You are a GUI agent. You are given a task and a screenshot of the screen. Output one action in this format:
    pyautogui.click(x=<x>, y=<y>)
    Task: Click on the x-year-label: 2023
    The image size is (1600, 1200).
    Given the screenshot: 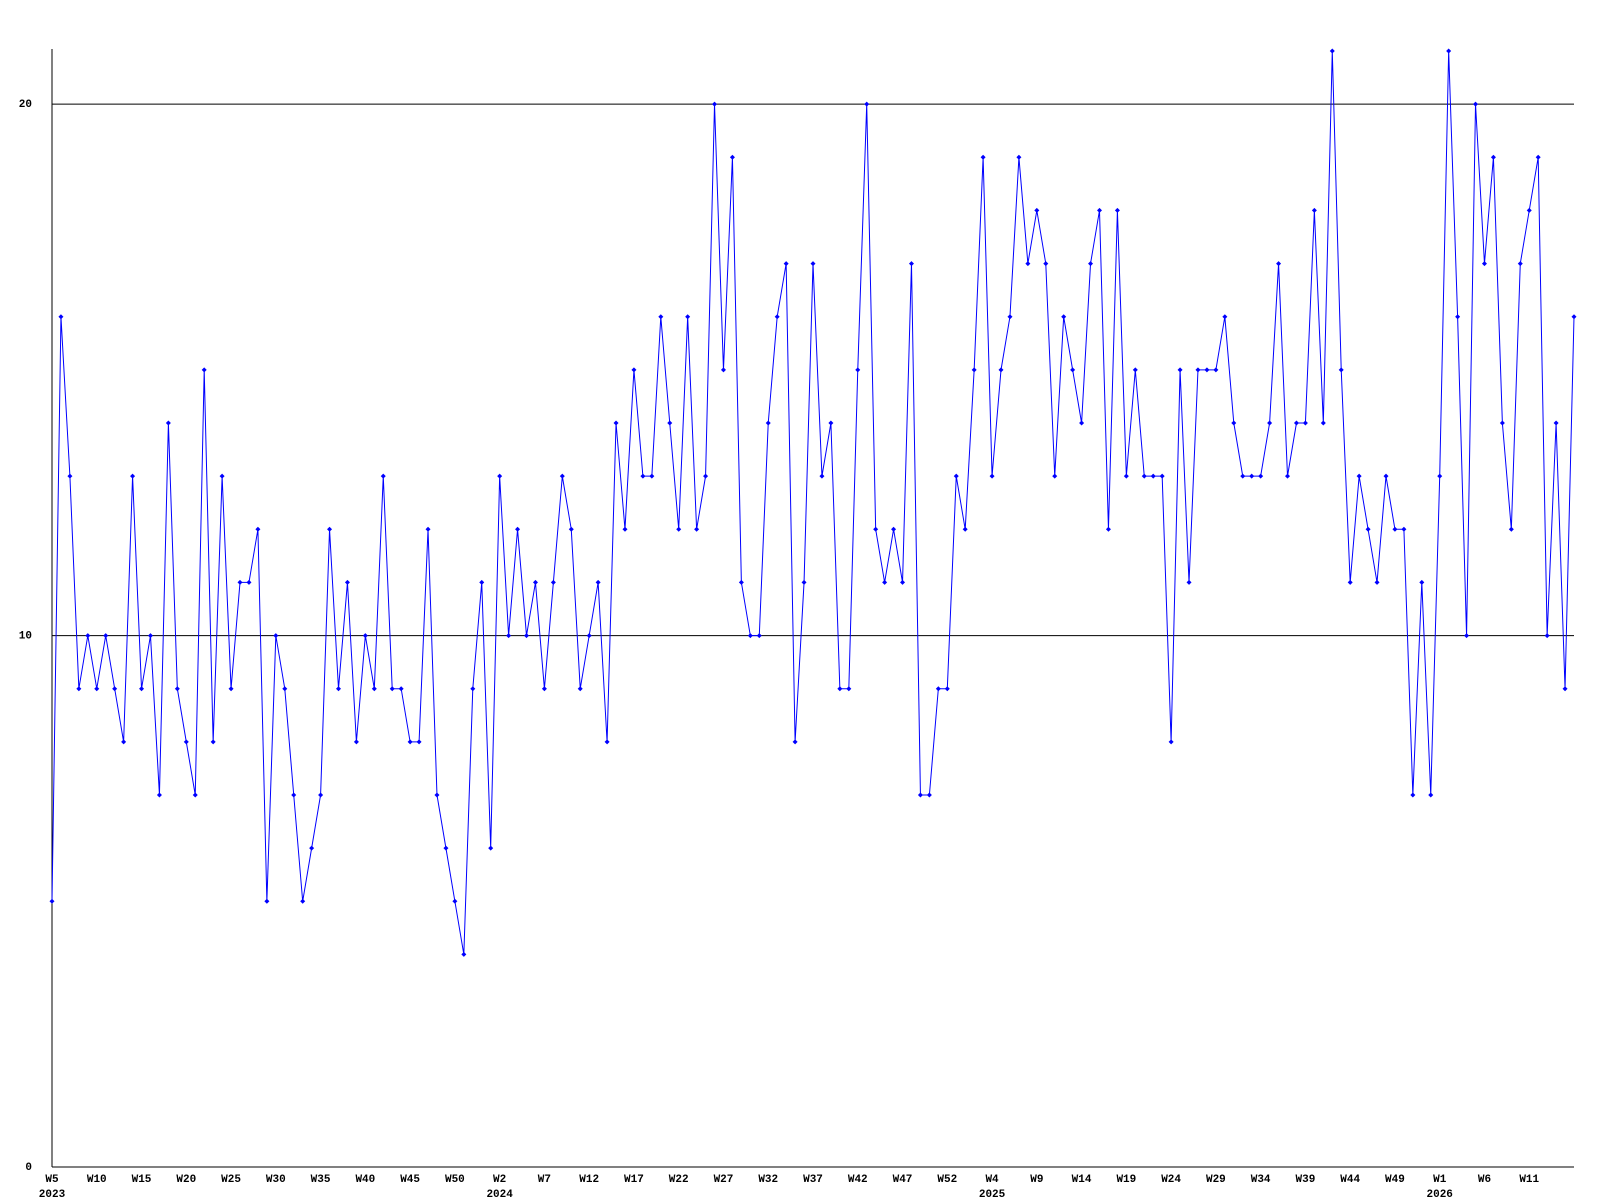 What is the action you would take?
    pyautogui.click(x=52, y=1194)
    